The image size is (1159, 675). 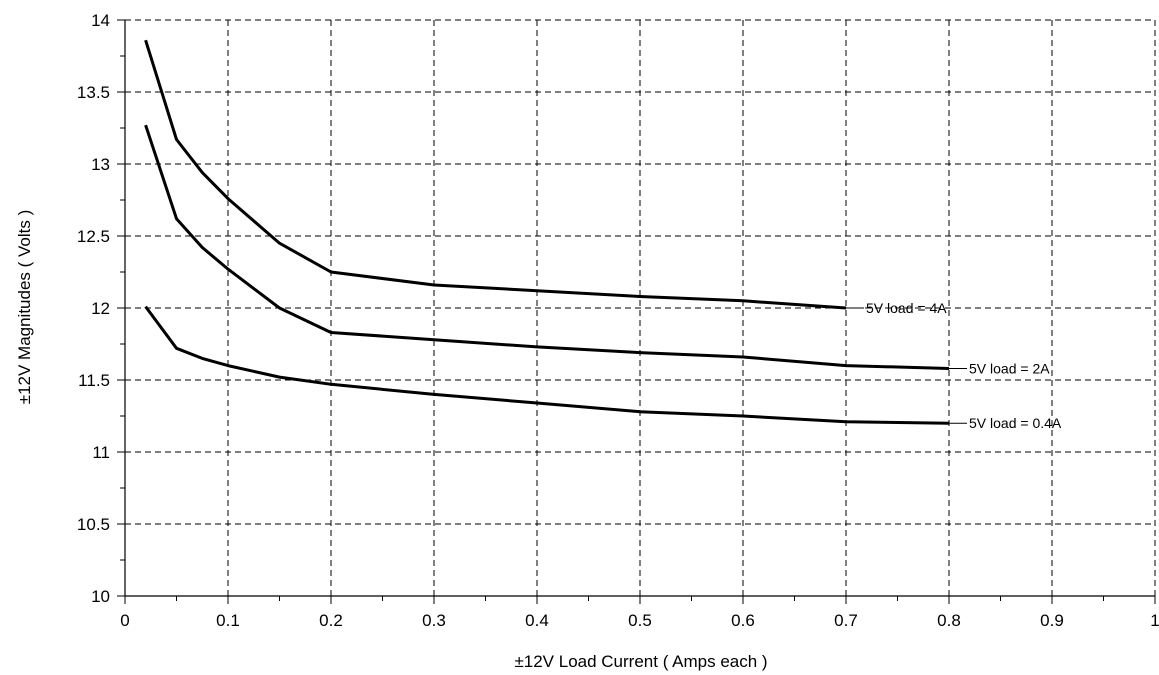 I want to click on series-label: 5V load = 0.4A, so click(x=1015, y=423).